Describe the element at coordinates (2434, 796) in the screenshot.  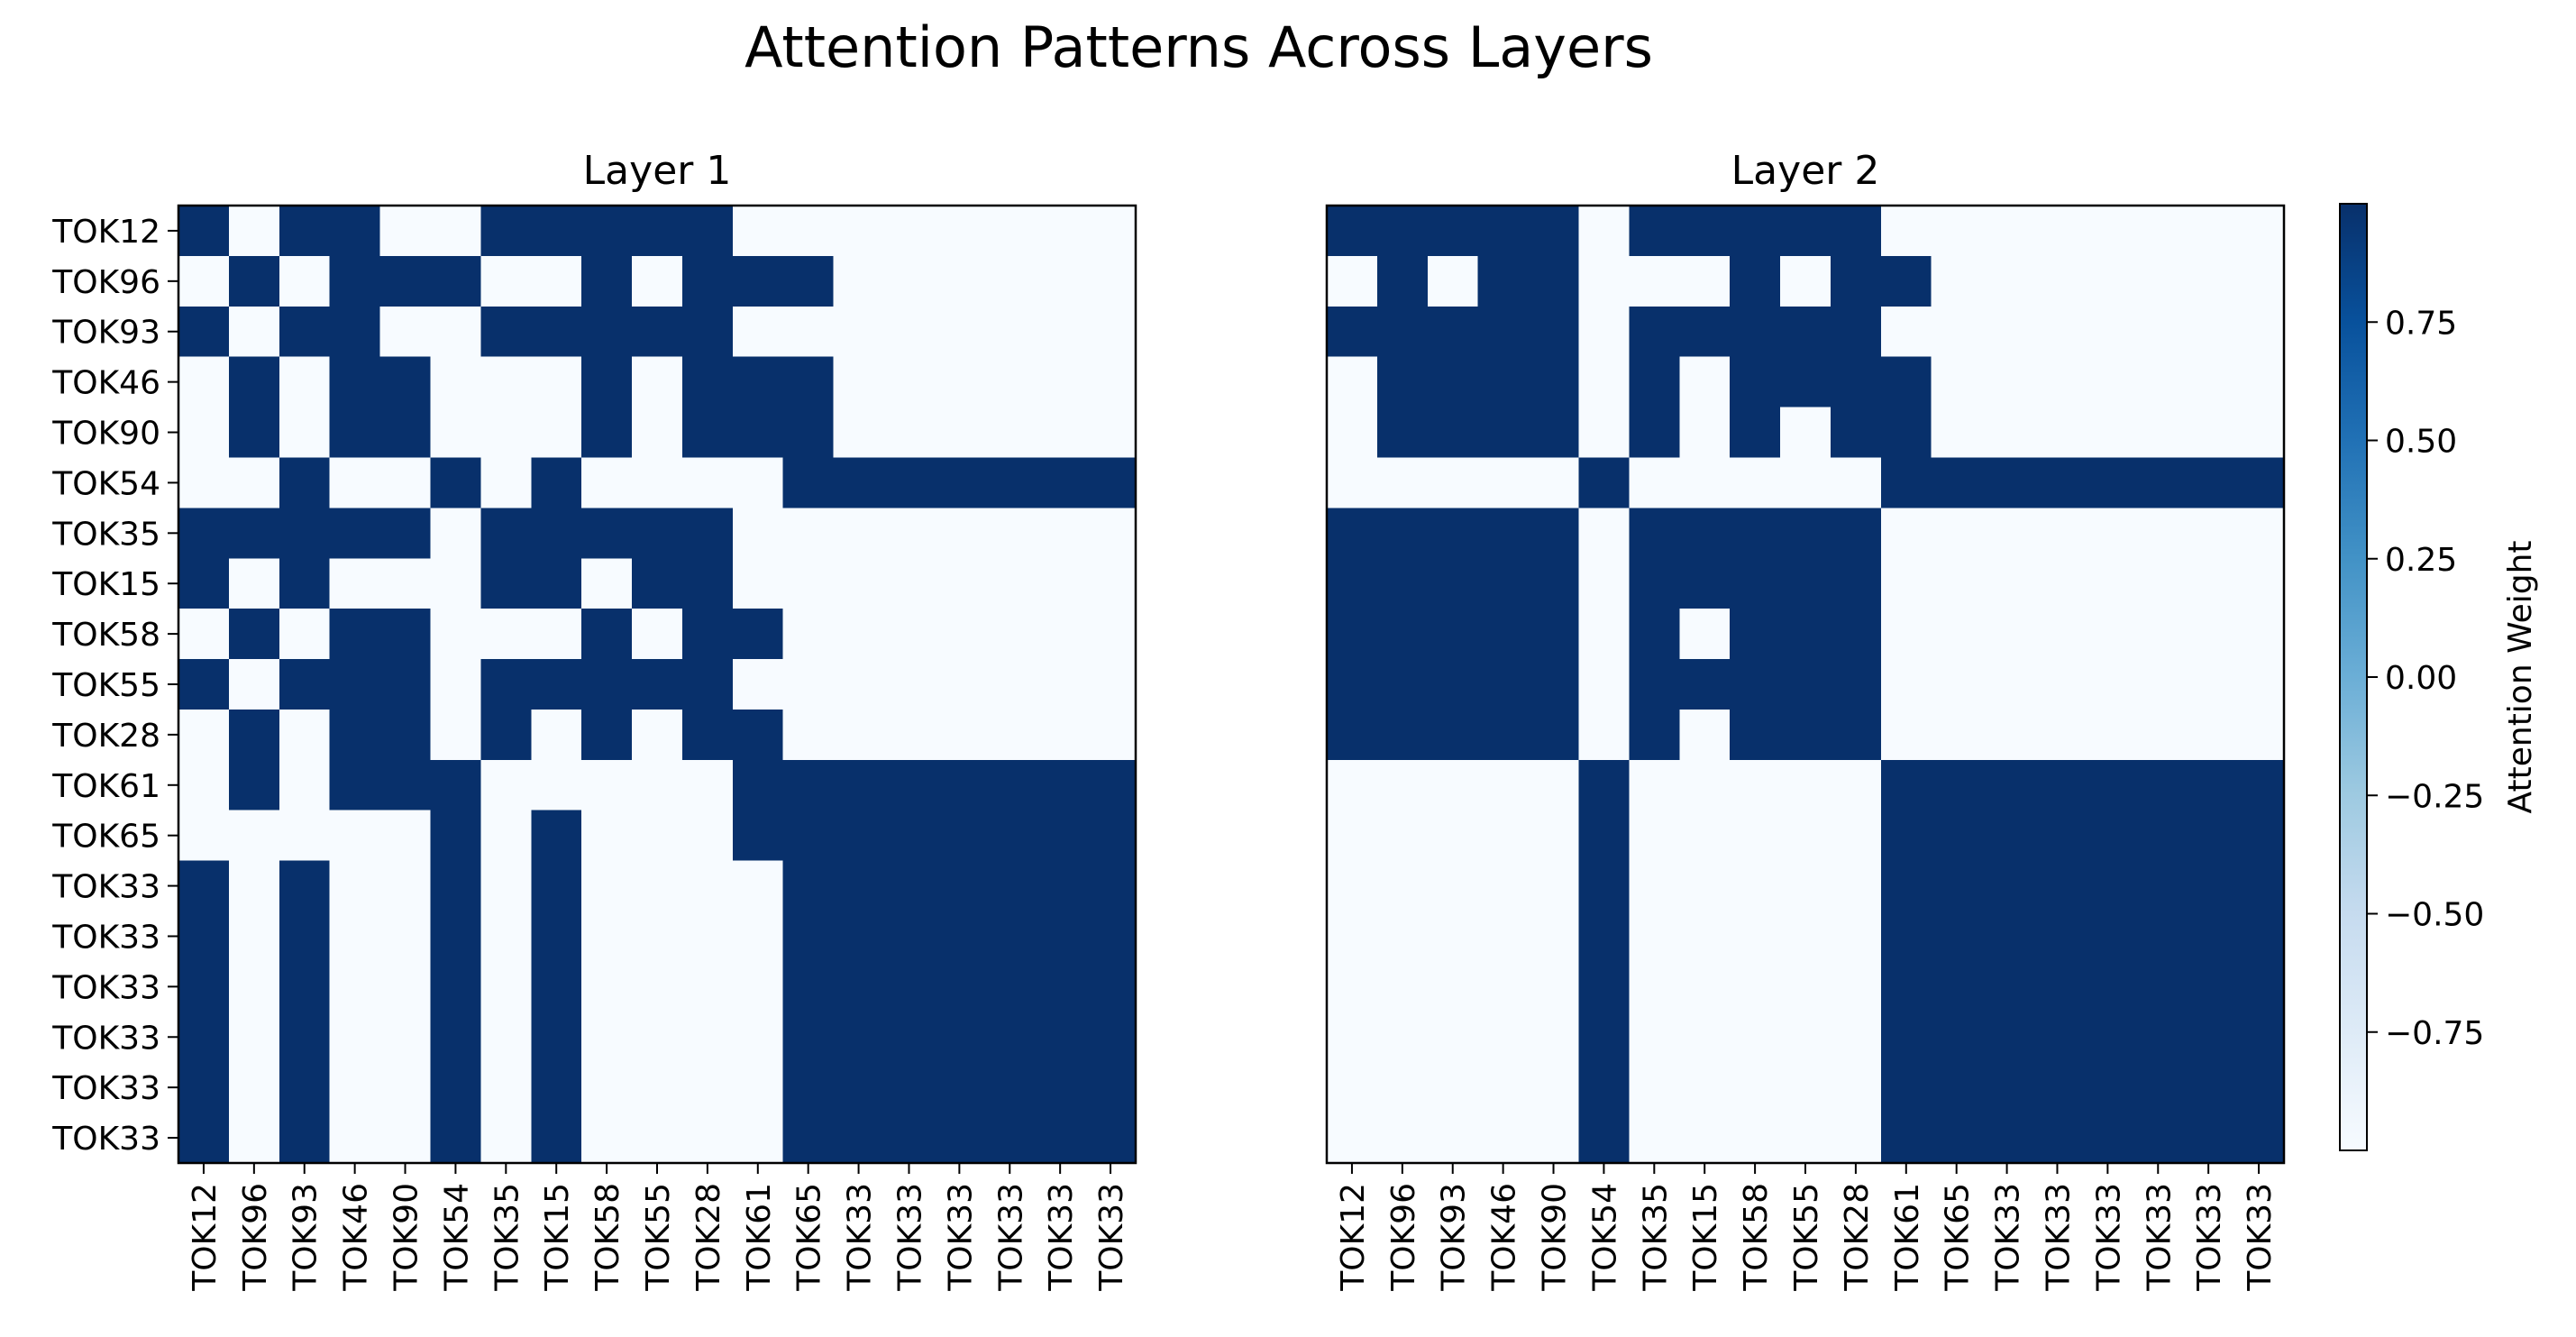
I see `colorbar-tick-label: −0.25` at that location.